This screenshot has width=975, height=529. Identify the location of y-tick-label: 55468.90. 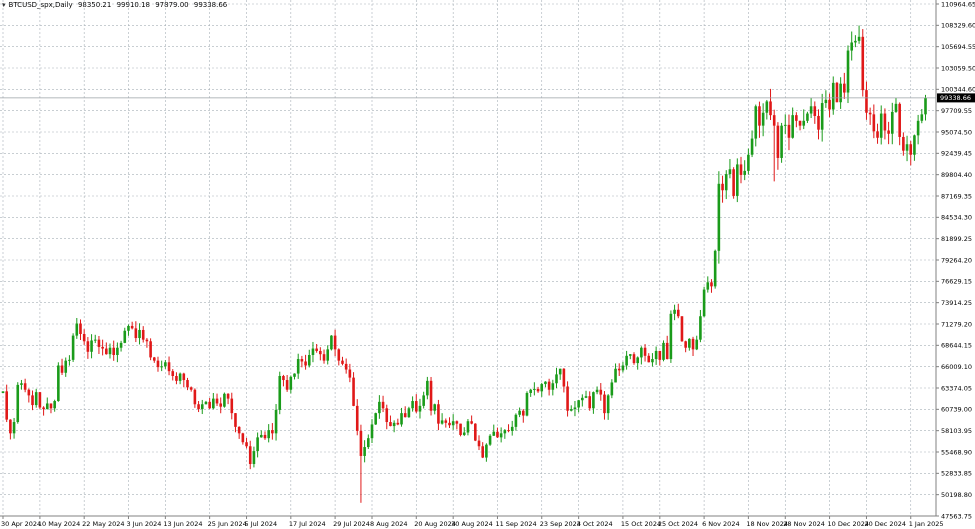
(956, 452).